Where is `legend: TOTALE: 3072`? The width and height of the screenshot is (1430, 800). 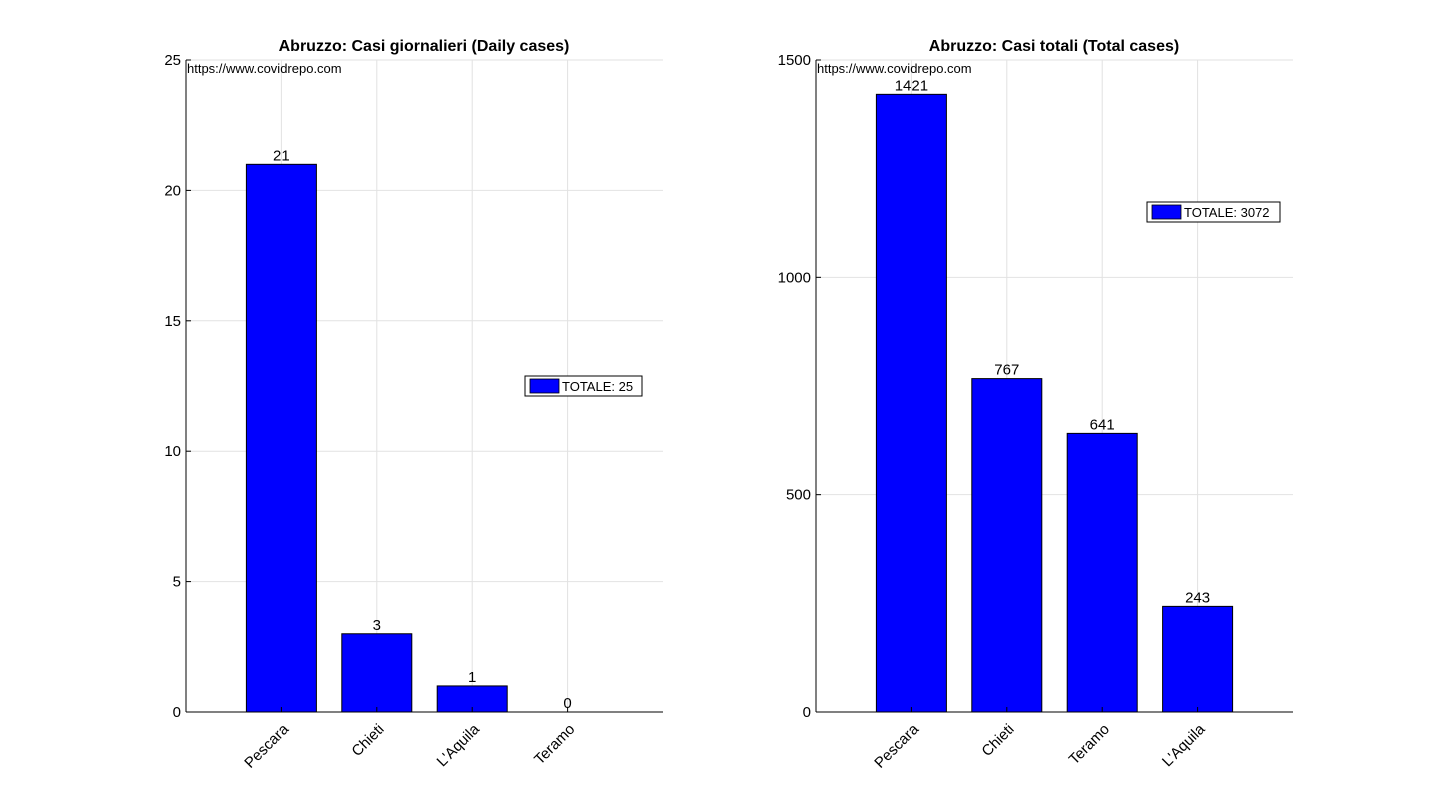
legend: TOTALE: 3072 is located at coordinates (1213, 212).